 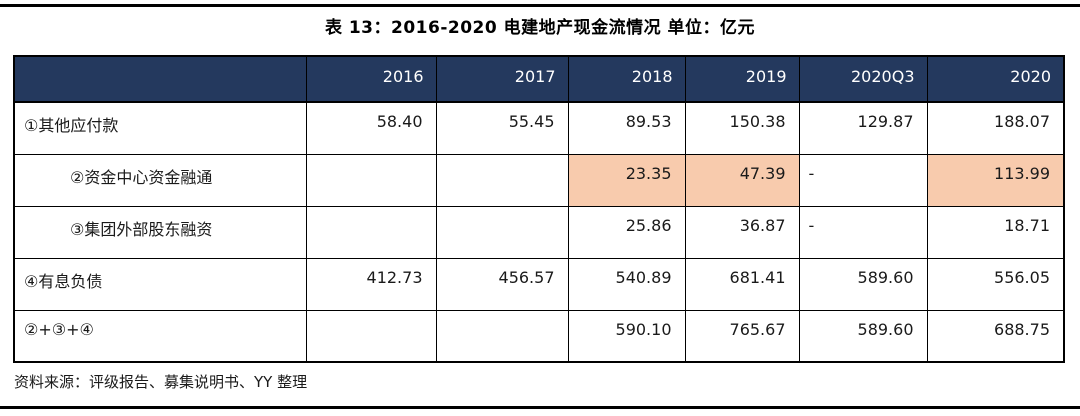 I want to click on value-cell: 113.99, so click(x=995, y=180).